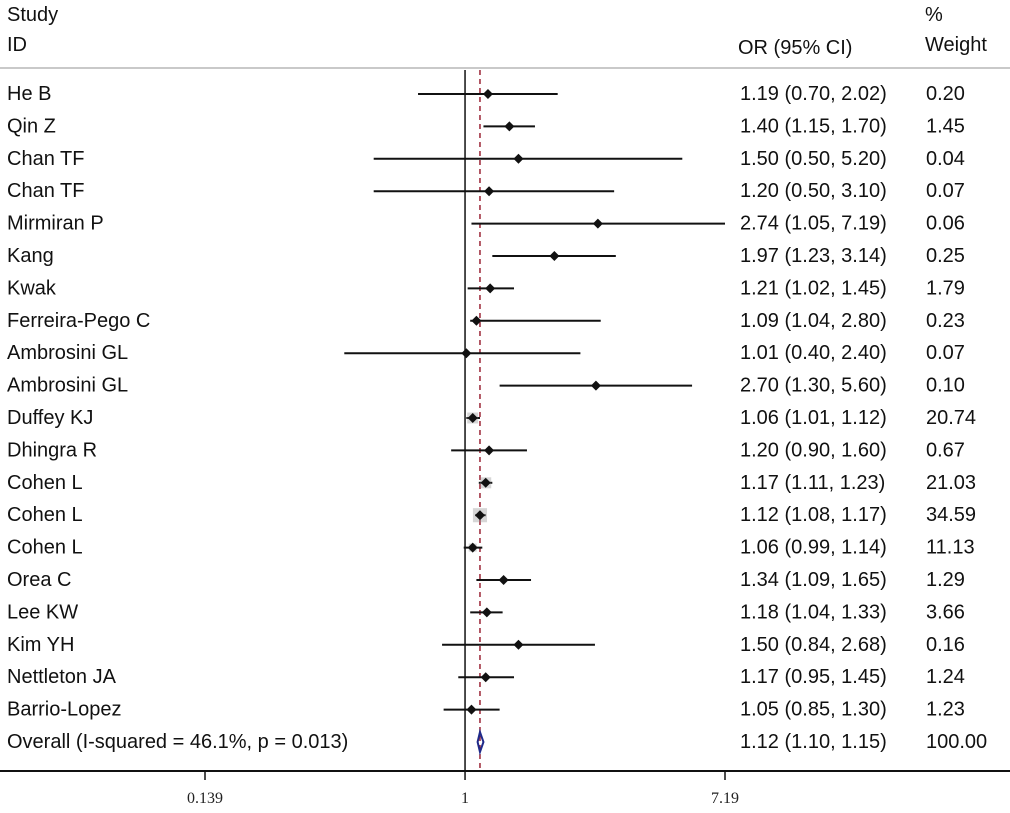 The image size is (1010, 813). I want to click on or-ci-value: 1.97 (1.23, 3.14), so click(813, 256).